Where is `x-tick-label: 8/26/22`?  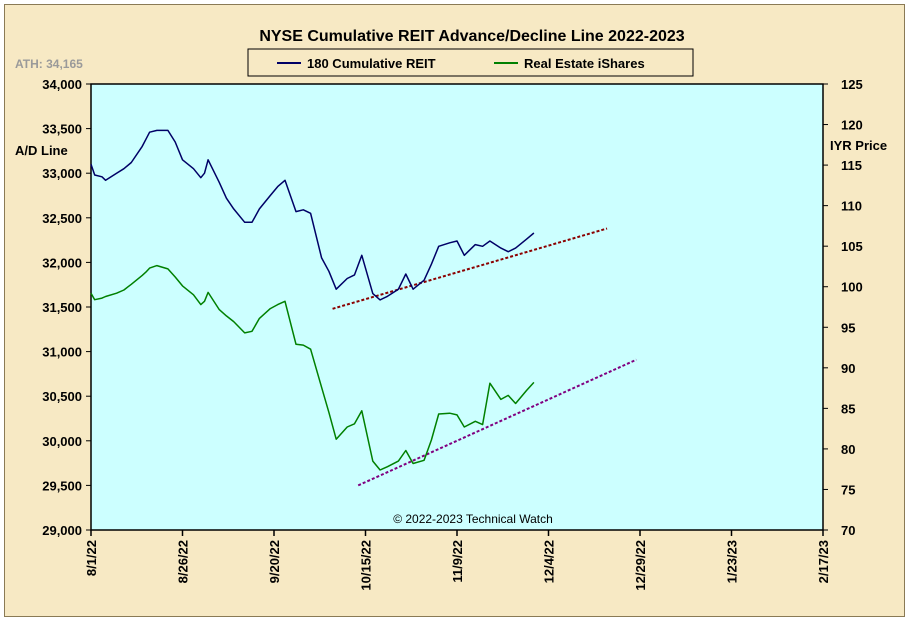
x-tick-label: 8/26/22 is located at coordinates (183, 561).